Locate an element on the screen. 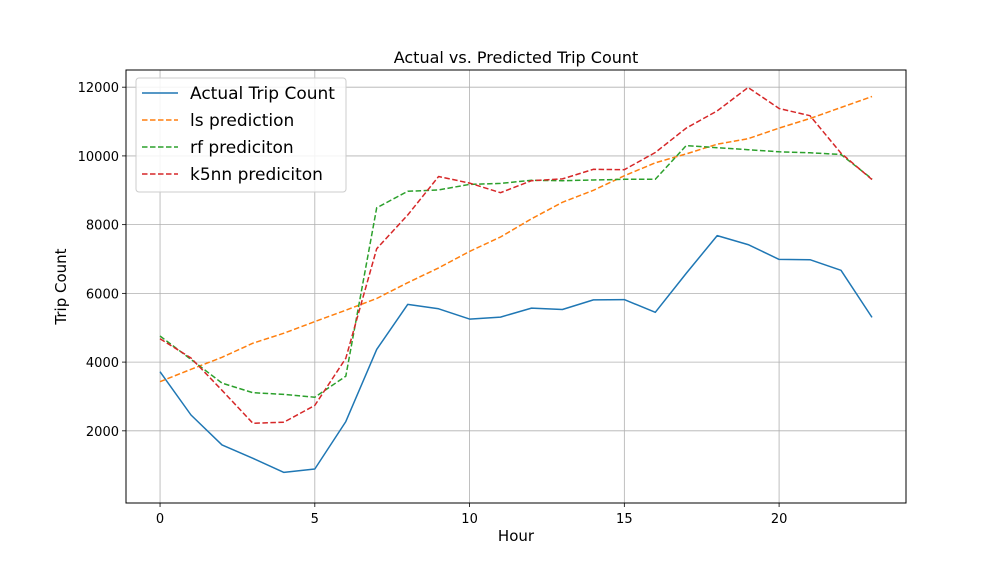 This screenshot has width=1008, height=576. x-tick-label: 15 is located at coordinates (624, 519).